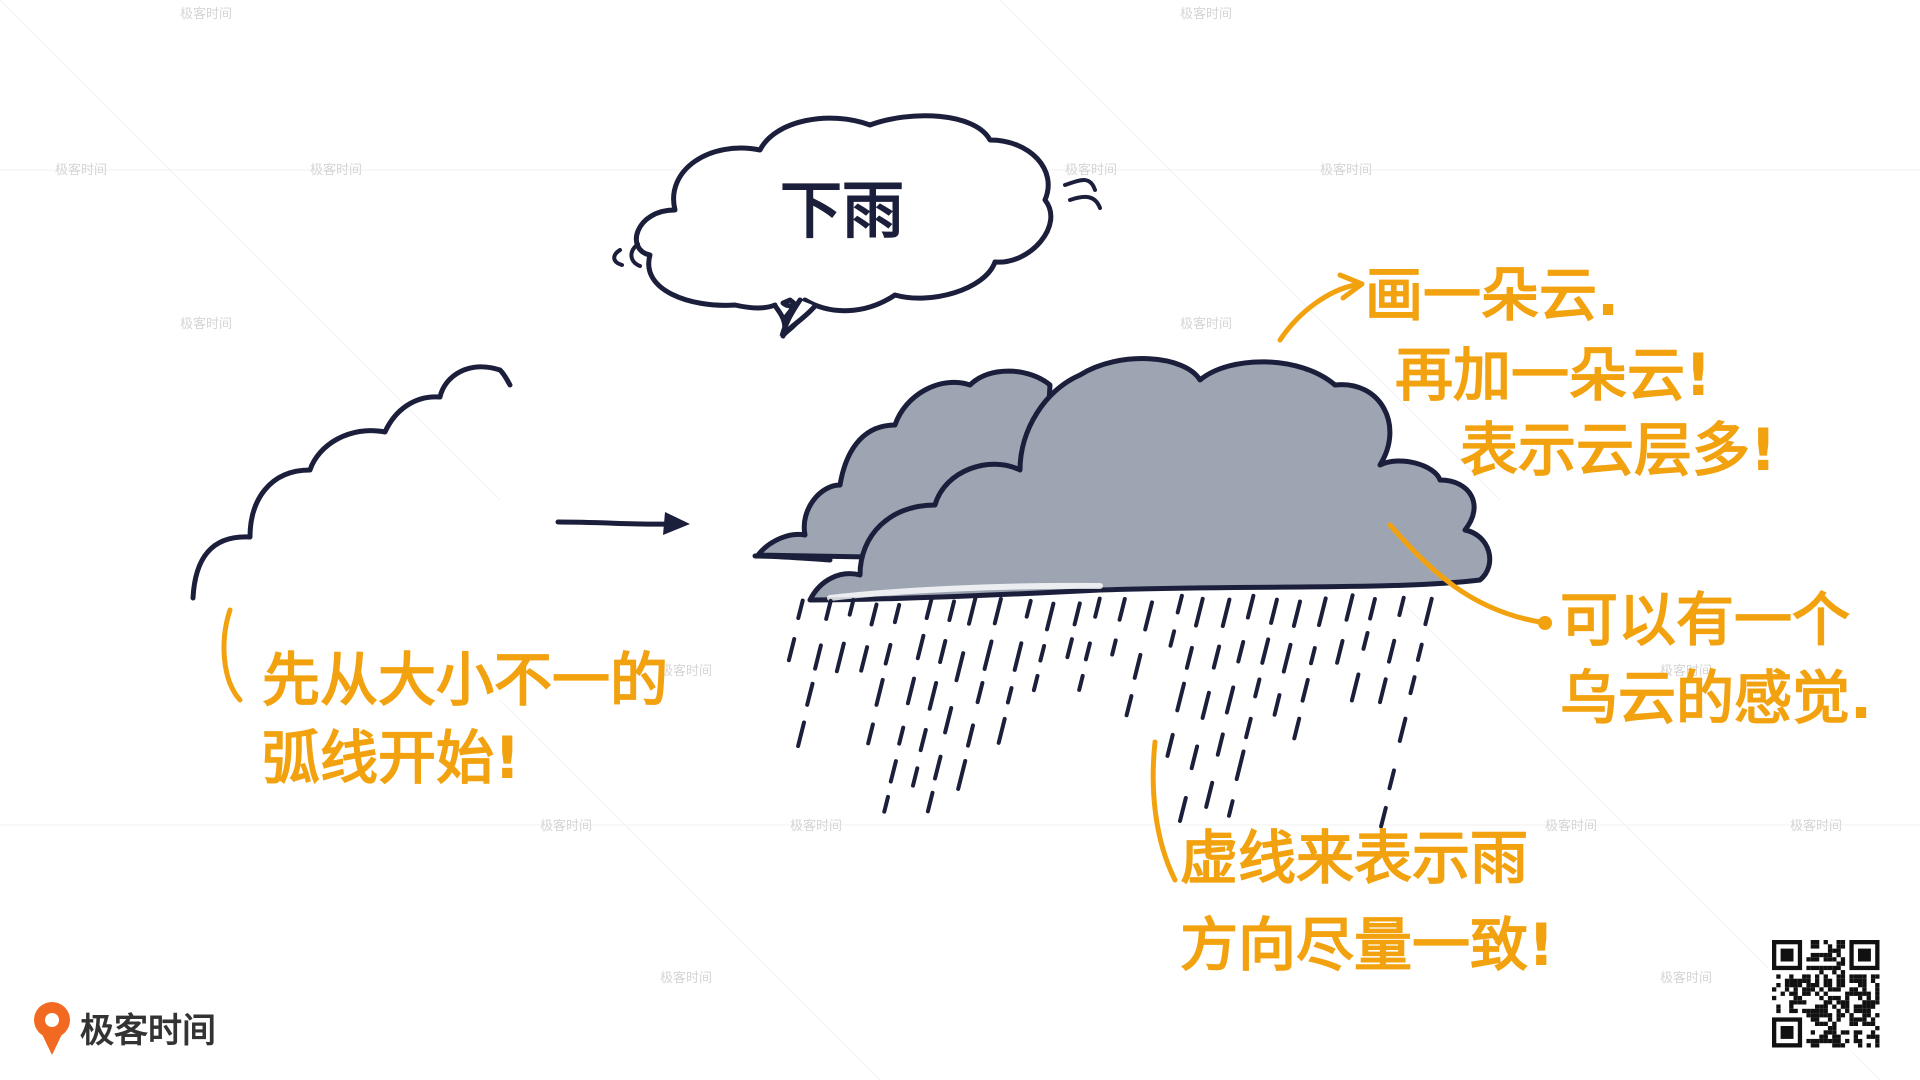  Describe the element at coordinates (798, 317) in the screenshot. I see `speech-bubble-tail` at that location.